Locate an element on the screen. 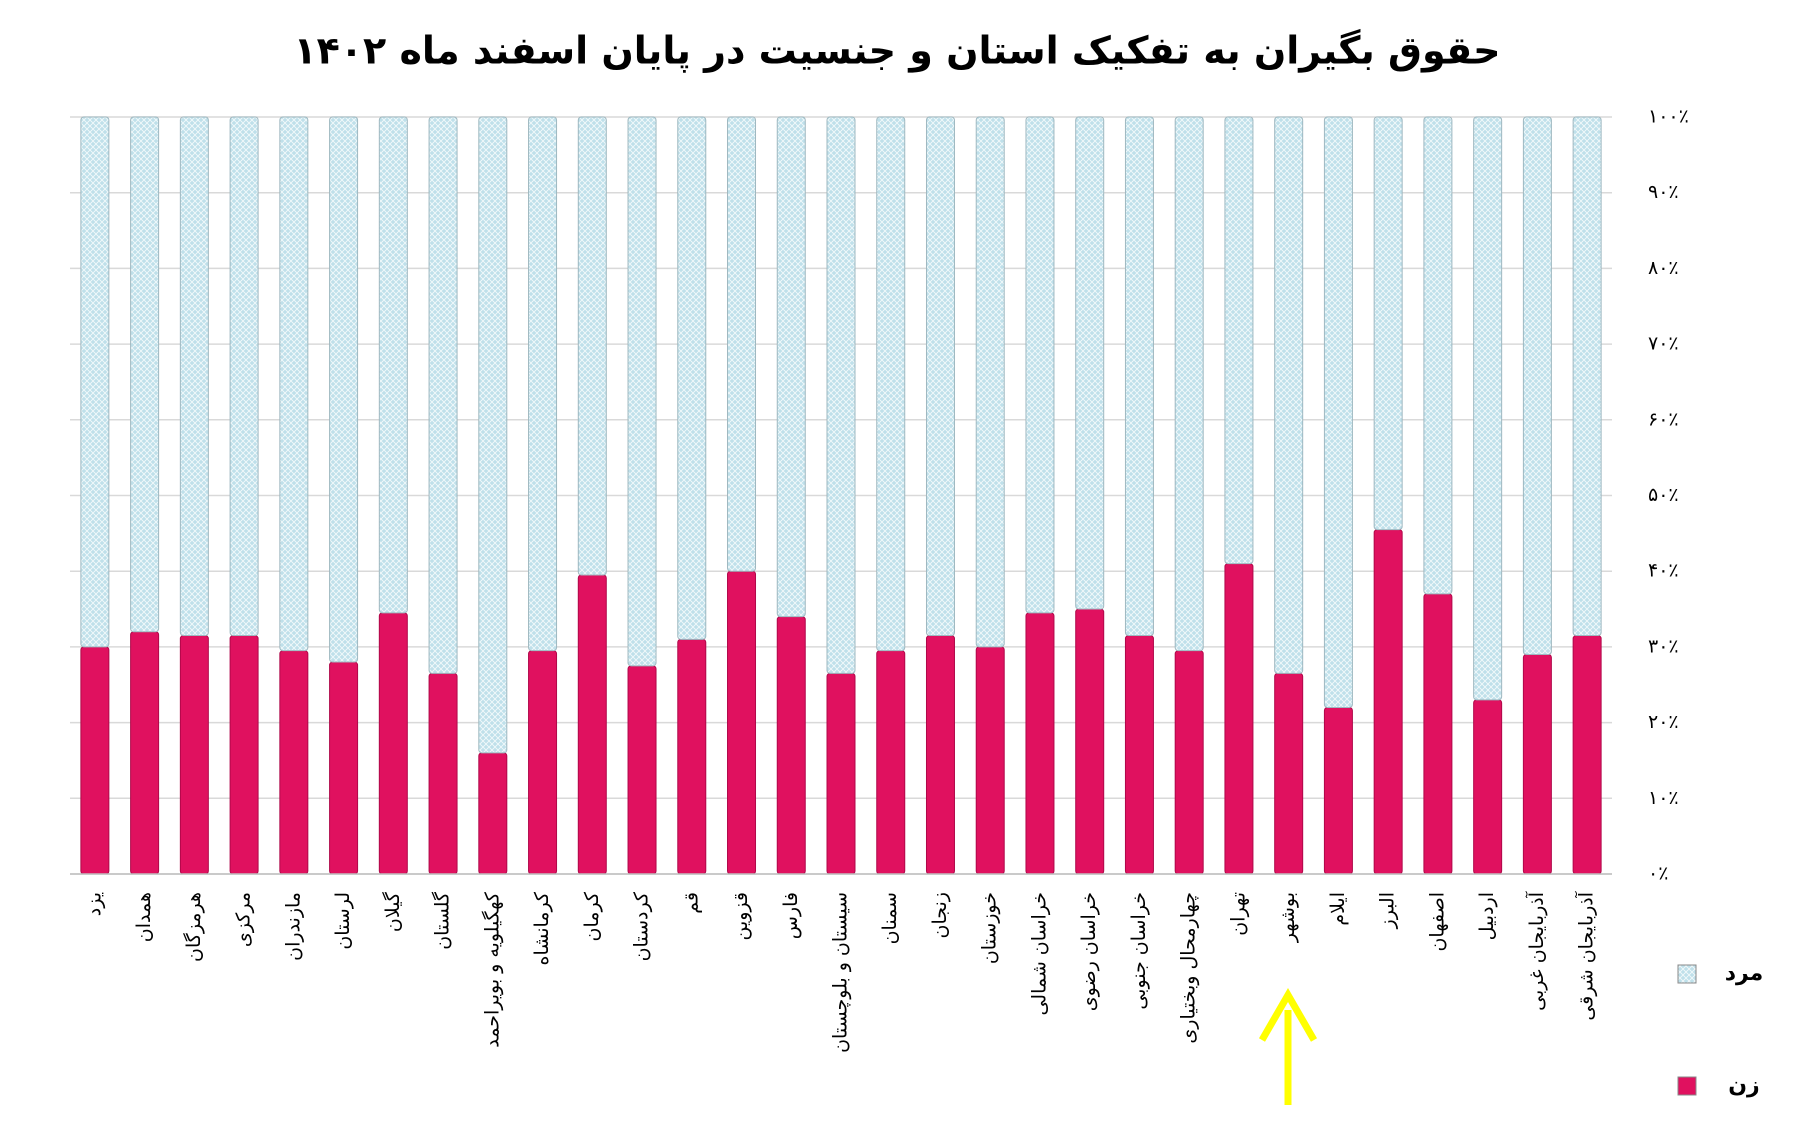  x-tick-label: کردستان is located at coordinates (642, 926).